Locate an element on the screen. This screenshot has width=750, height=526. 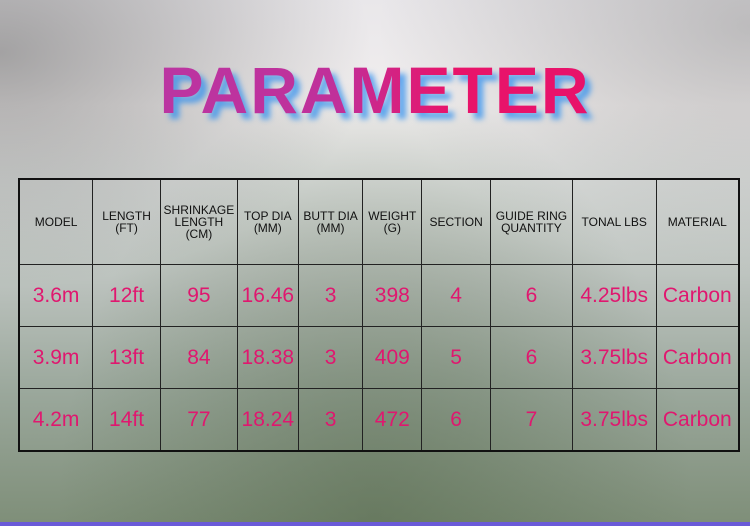
column-header: WEIGHT (G) is located at coordinates (392, 221).